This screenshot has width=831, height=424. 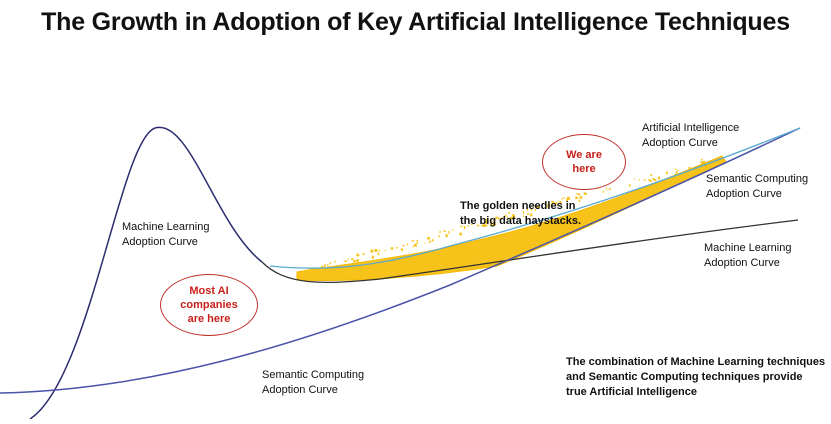 I want to click on ml-tail-curve, so click(x=530, y=251).